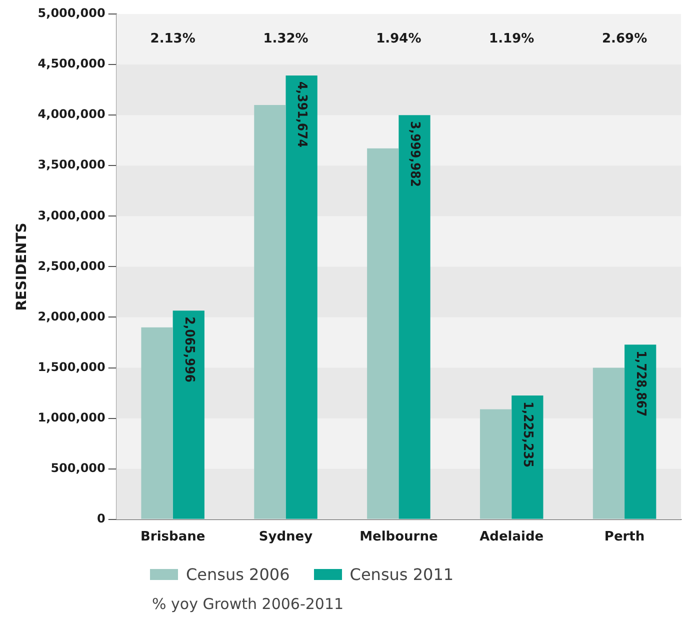 The height and width of the screenshot is (617, 682). What do you see at coordinates (399, 38) in the screenshot?
I see `annotation: 1.94%` at bounding box center [399, 38].